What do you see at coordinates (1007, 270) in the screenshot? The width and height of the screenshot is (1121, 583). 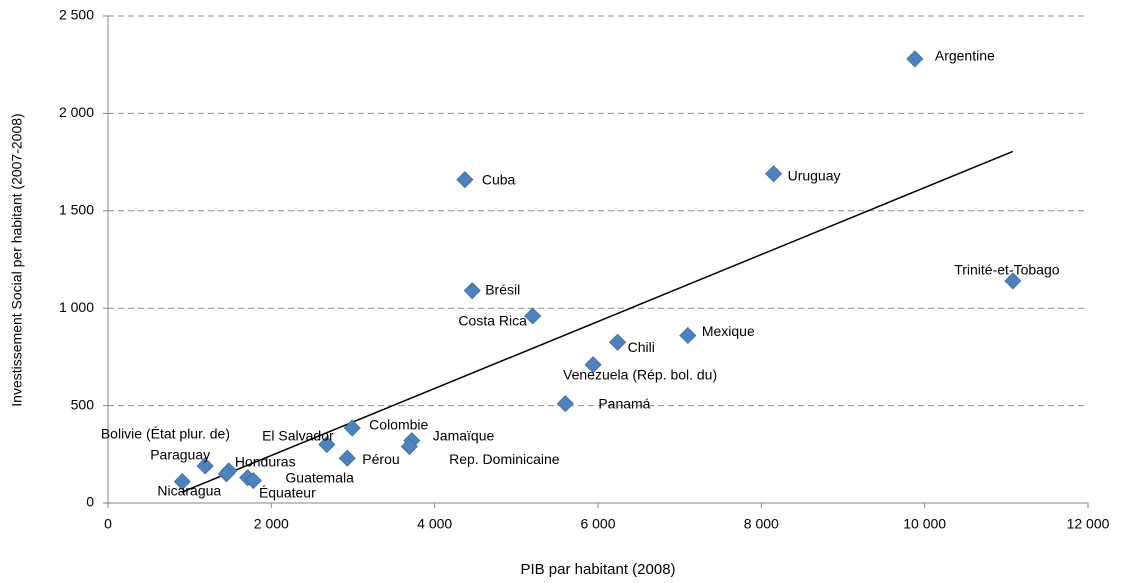 I see `point-label: Trinité-et-Tobago` at bounding box center [1007, 270].